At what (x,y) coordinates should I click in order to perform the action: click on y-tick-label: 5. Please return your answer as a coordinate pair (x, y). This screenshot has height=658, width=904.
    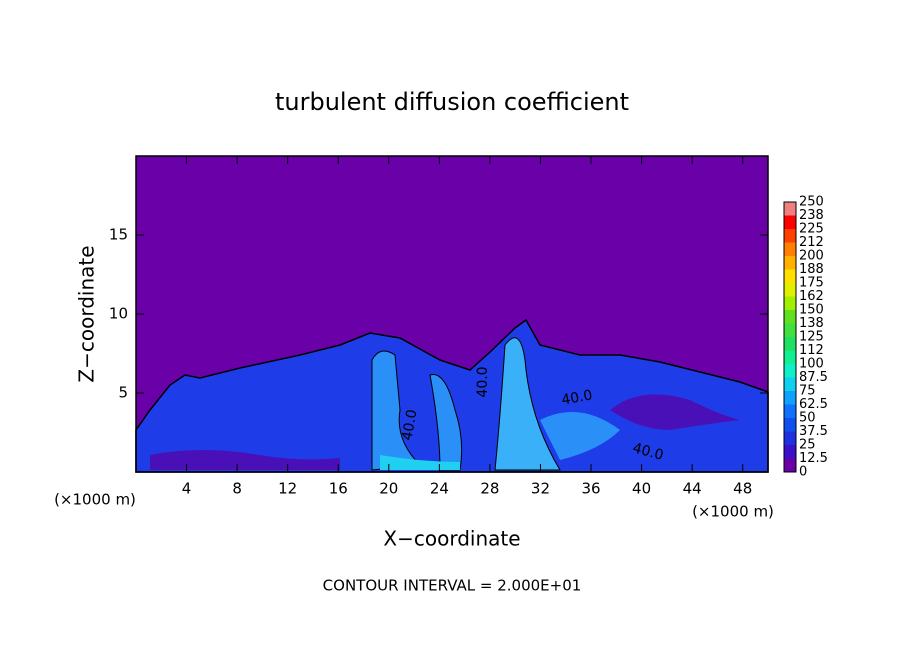
    Looking at the image, I should click on (123, 393).